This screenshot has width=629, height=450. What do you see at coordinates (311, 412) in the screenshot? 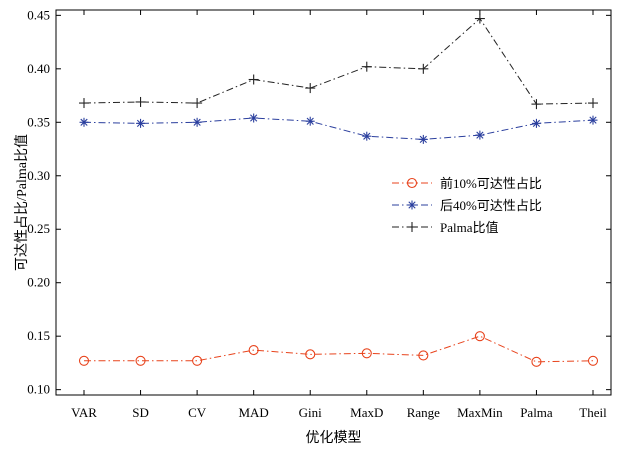
I see `x-tick-label: Gini` at bounding box center [311, 412].